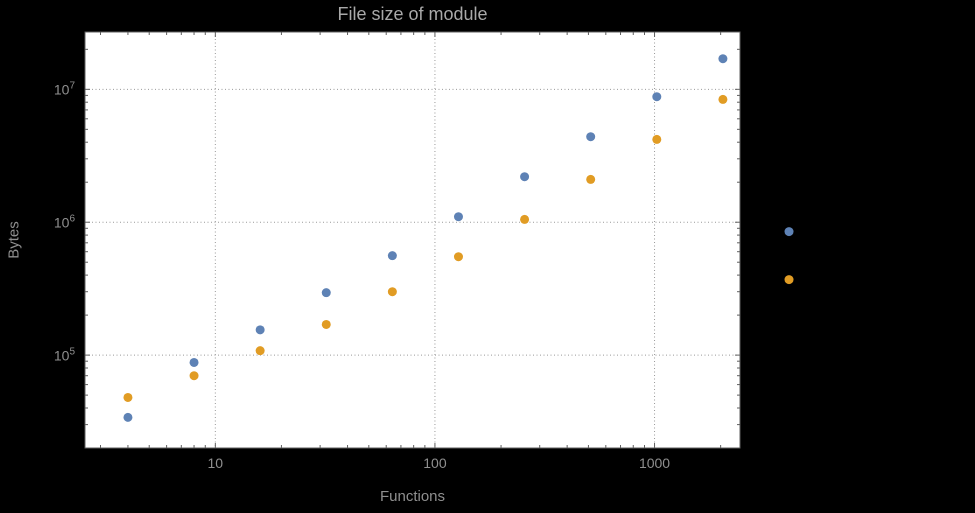 The height and width of the screenshot is (513, 975). I want to click on y-axis-label: Bytes, so click(14, 240).